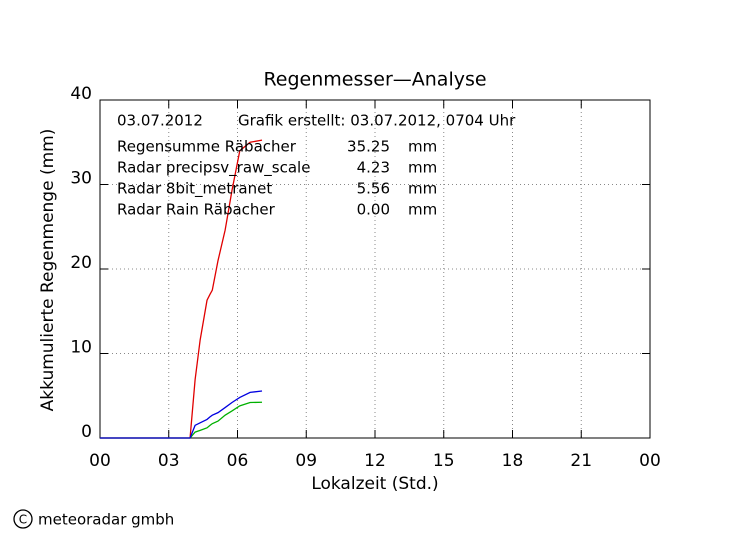 This screenshot has height=539, width=749. Describe the element at coordinates (377, 121) in the screenshot. I see `created-note: Grafik erstellt: 03.07.2012, 0704 Uhr` at that location.